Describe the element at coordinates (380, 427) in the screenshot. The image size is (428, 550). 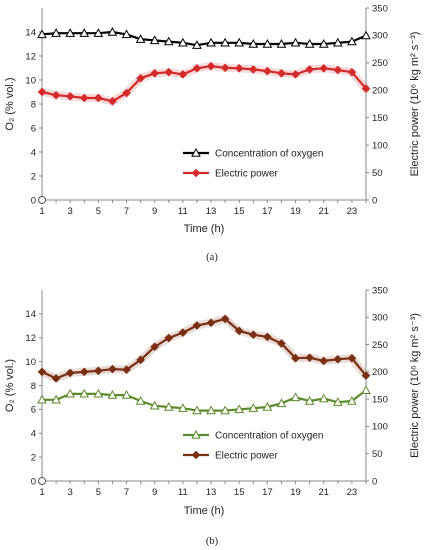
I see `y-tick-label-right: 100` at that location.